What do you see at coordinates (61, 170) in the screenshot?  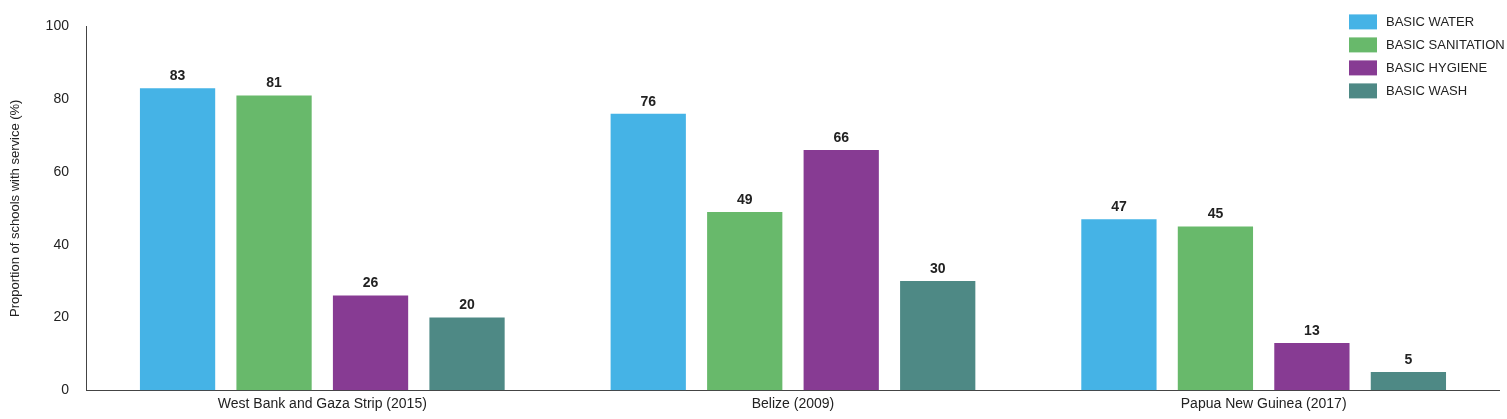 I see `y-tick-label: 60` at bounding box center [61, 170].